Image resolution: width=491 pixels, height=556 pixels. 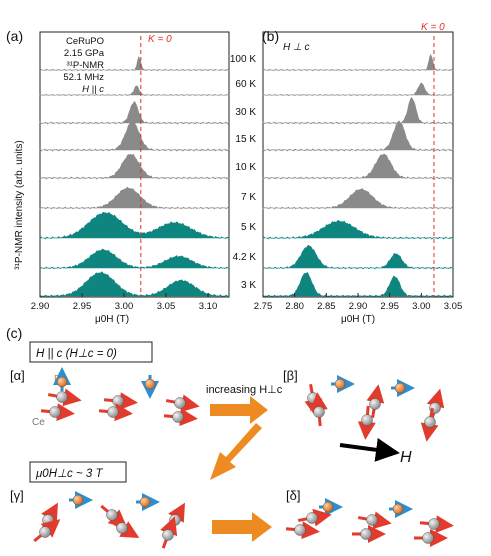 I want to click on temperature-label: 30 K, so click(x=245, y=112).